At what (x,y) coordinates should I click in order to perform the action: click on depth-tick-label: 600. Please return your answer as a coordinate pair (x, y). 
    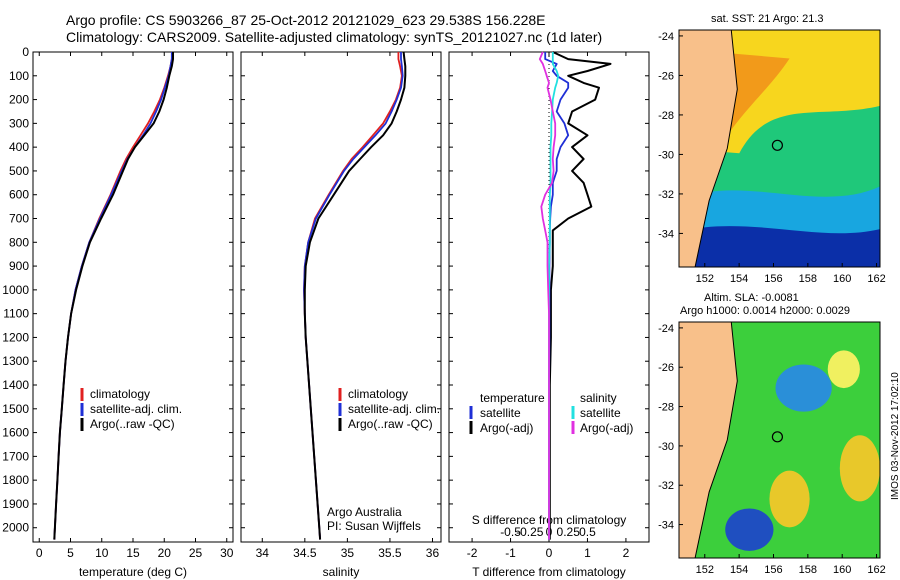
    Looking at the image, I should click on (19, 195).